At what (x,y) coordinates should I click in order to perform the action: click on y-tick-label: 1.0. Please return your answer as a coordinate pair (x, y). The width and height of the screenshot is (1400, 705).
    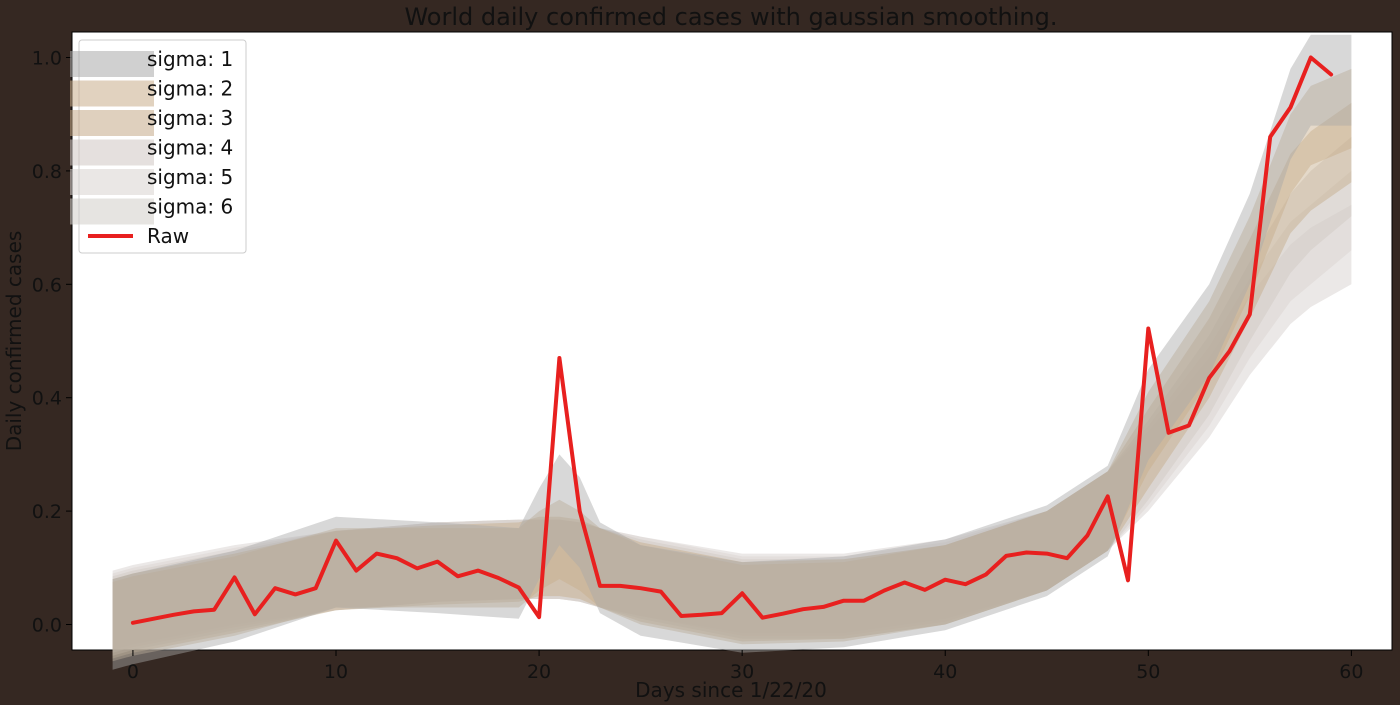
    Looking at the image, I should click on (47, 59).